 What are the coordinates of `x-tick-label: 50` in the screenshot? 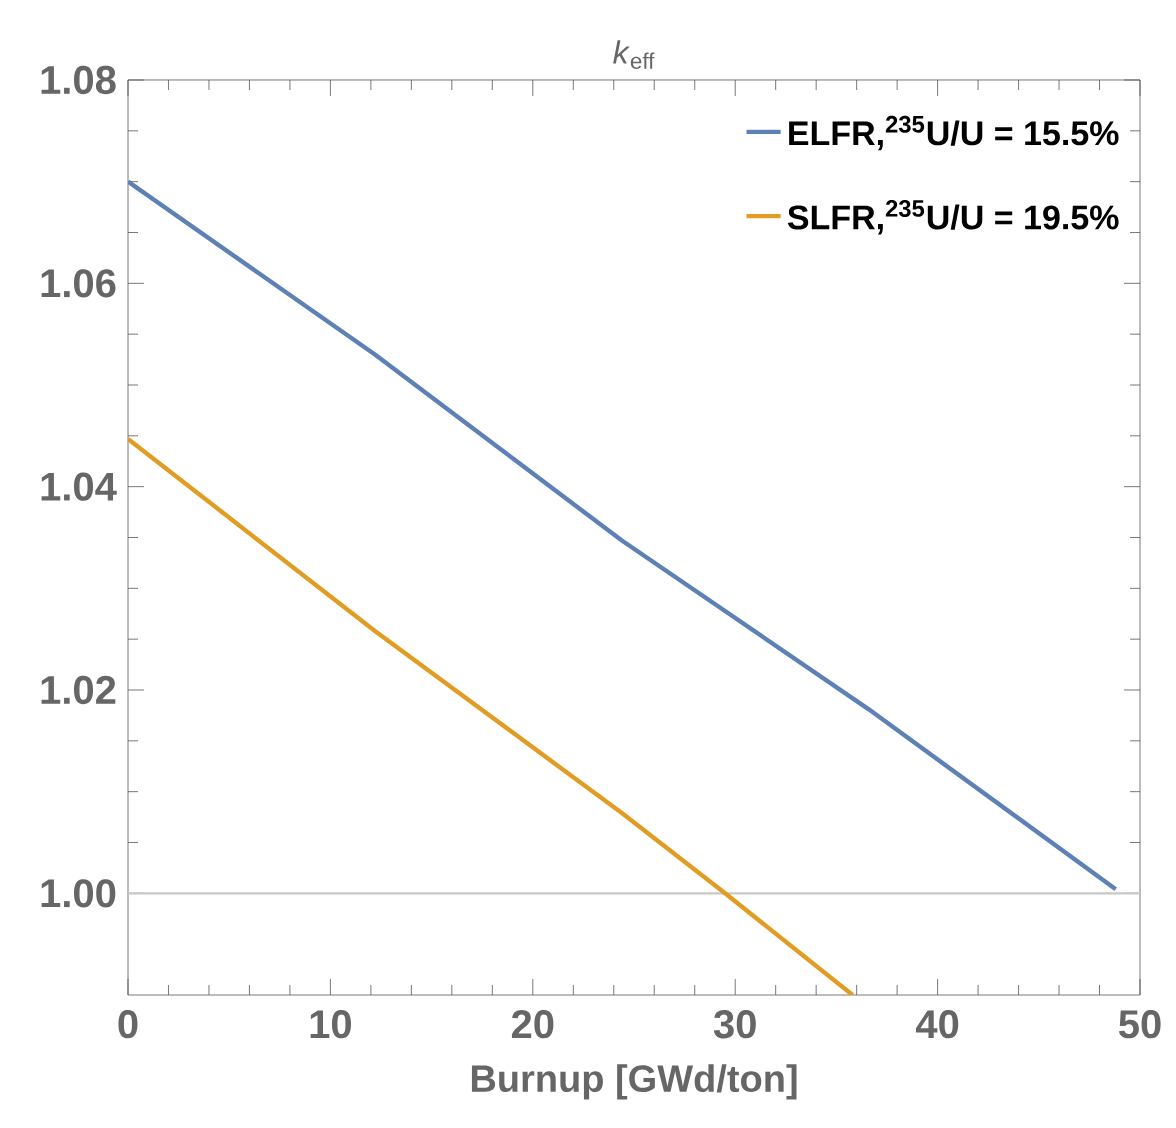 It's located at (1139, 1024).